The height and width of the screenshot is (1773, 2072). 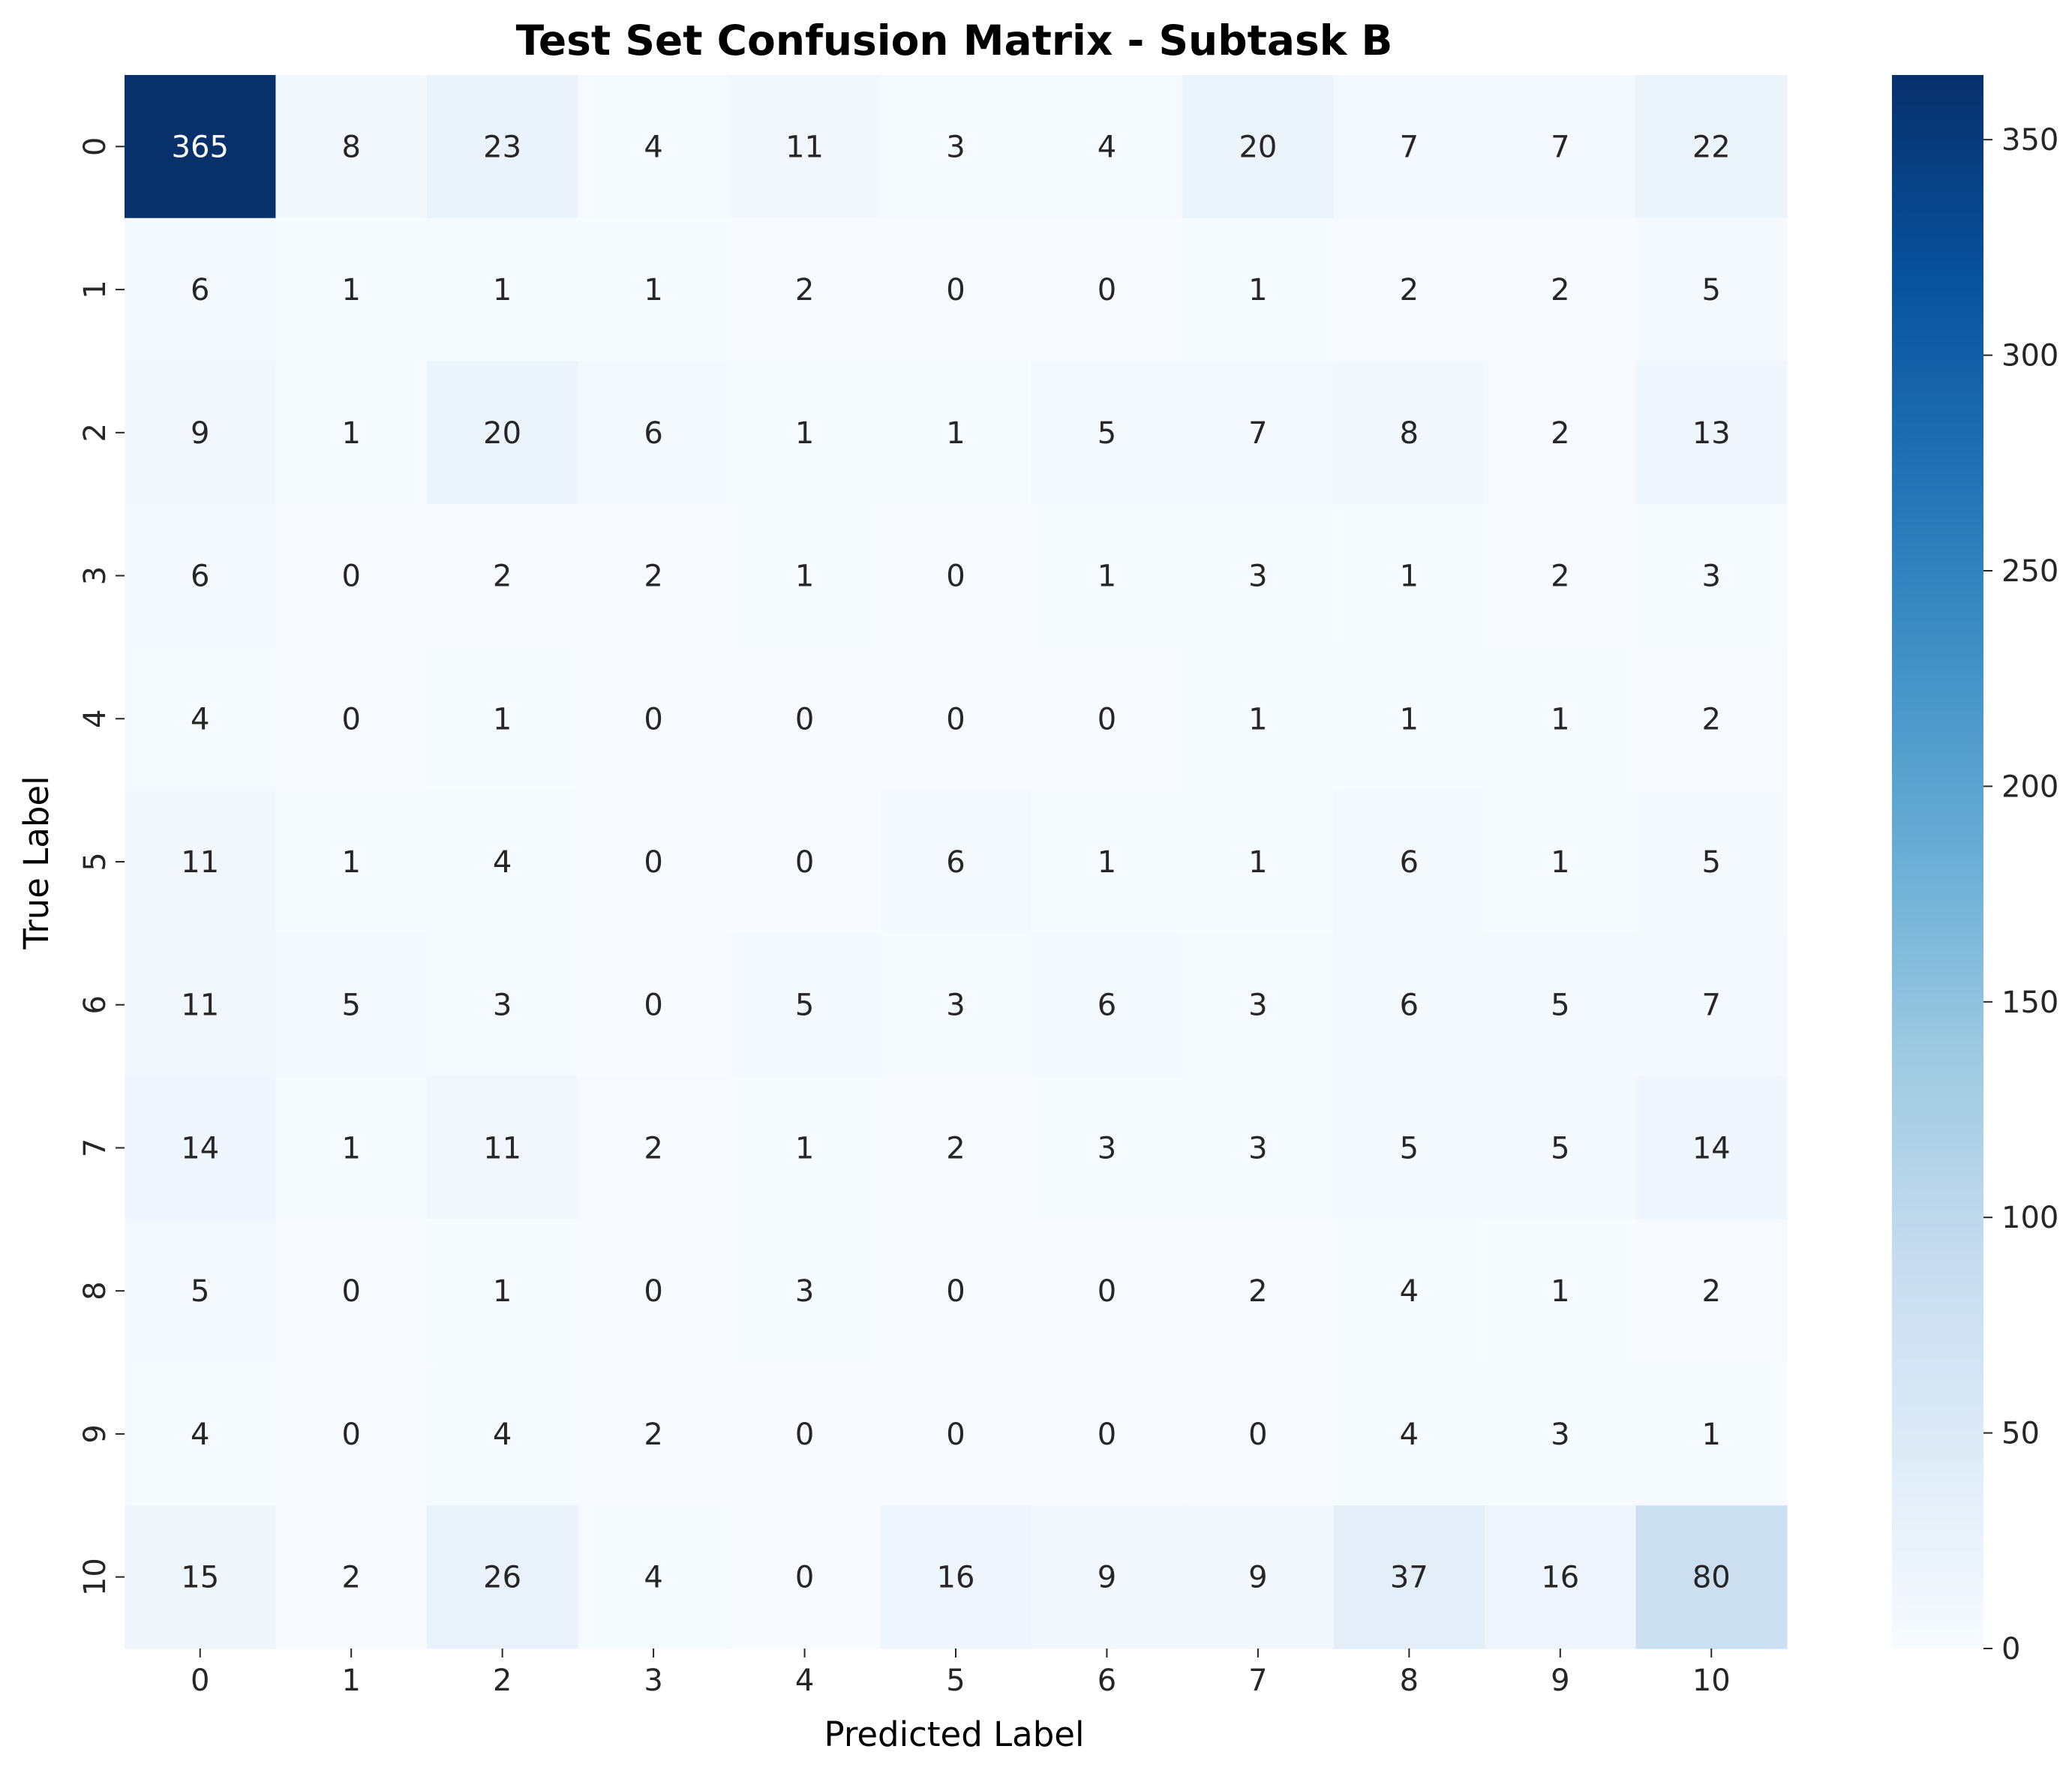 What do you see at coordinates (1711, 1148) in the screenshot?
I see `cell-value-label: 14` at bounding box center [1711, 1148].